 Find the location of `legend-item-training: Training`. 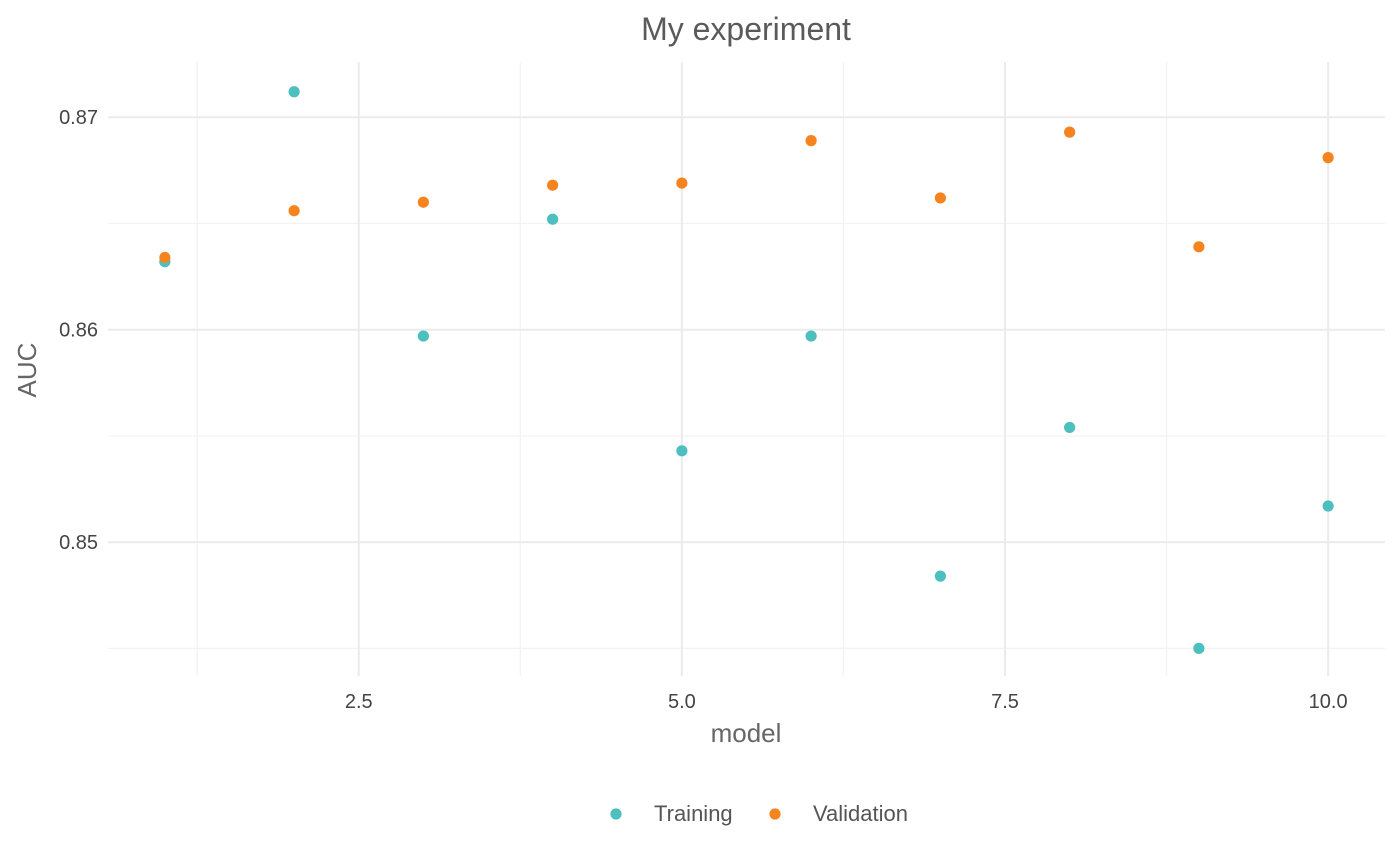

legend-item-training: Training is located at coordinates (671, 813).